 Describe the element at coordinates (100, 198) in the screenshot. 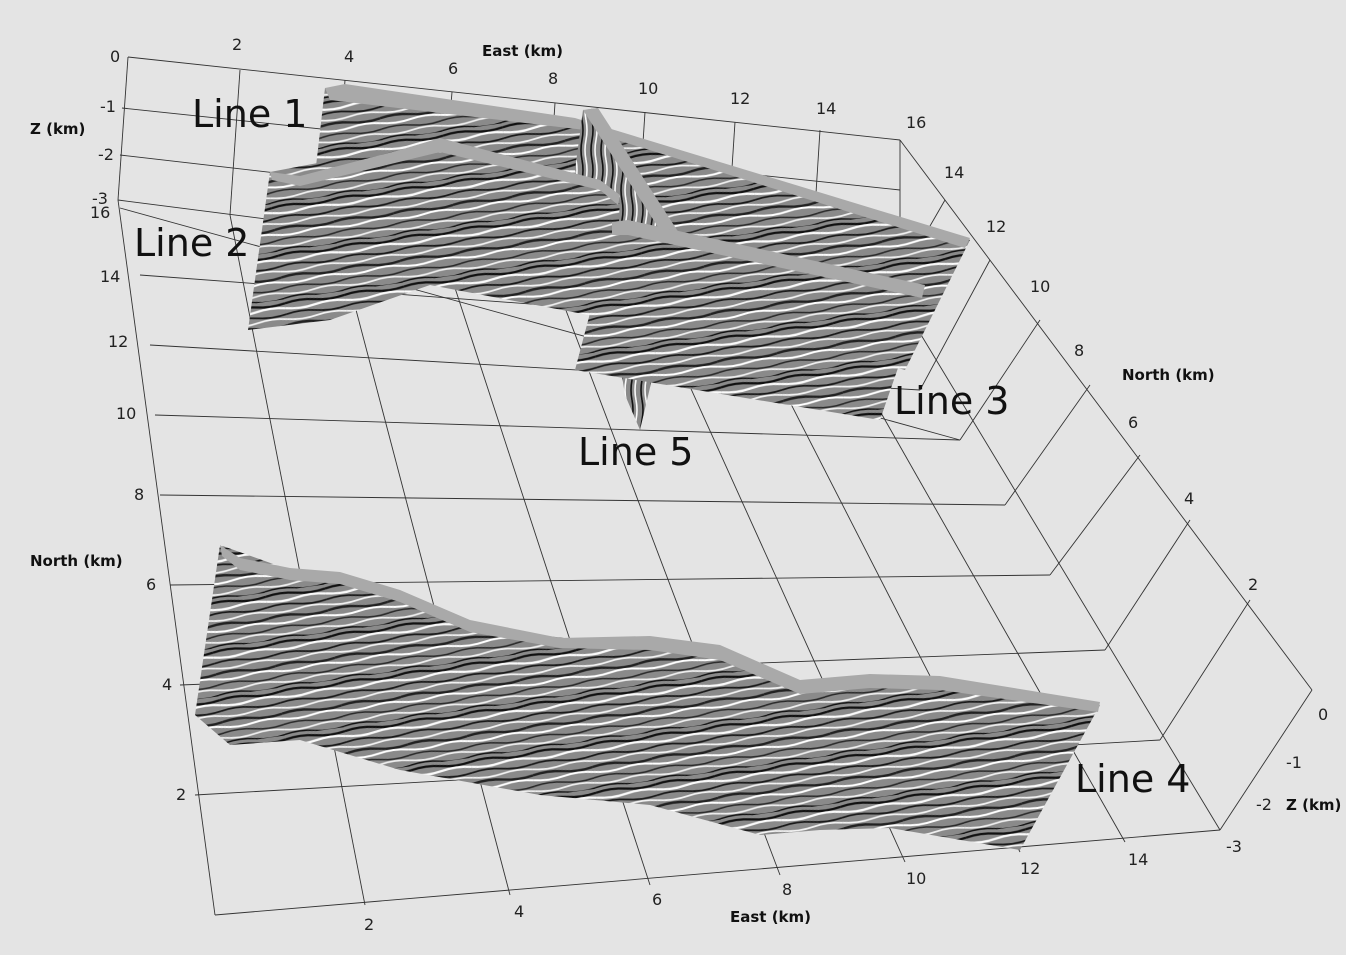

I see `z-tick-left: -3` at that location.